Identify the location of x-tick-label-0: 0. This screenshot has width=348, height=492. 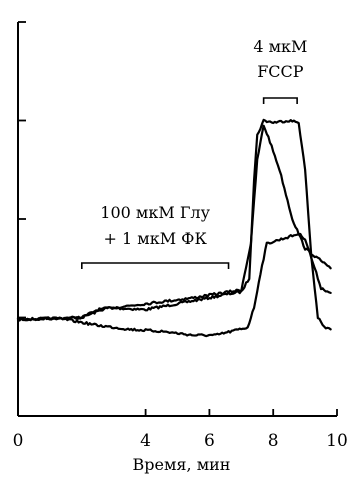
(18, 441).